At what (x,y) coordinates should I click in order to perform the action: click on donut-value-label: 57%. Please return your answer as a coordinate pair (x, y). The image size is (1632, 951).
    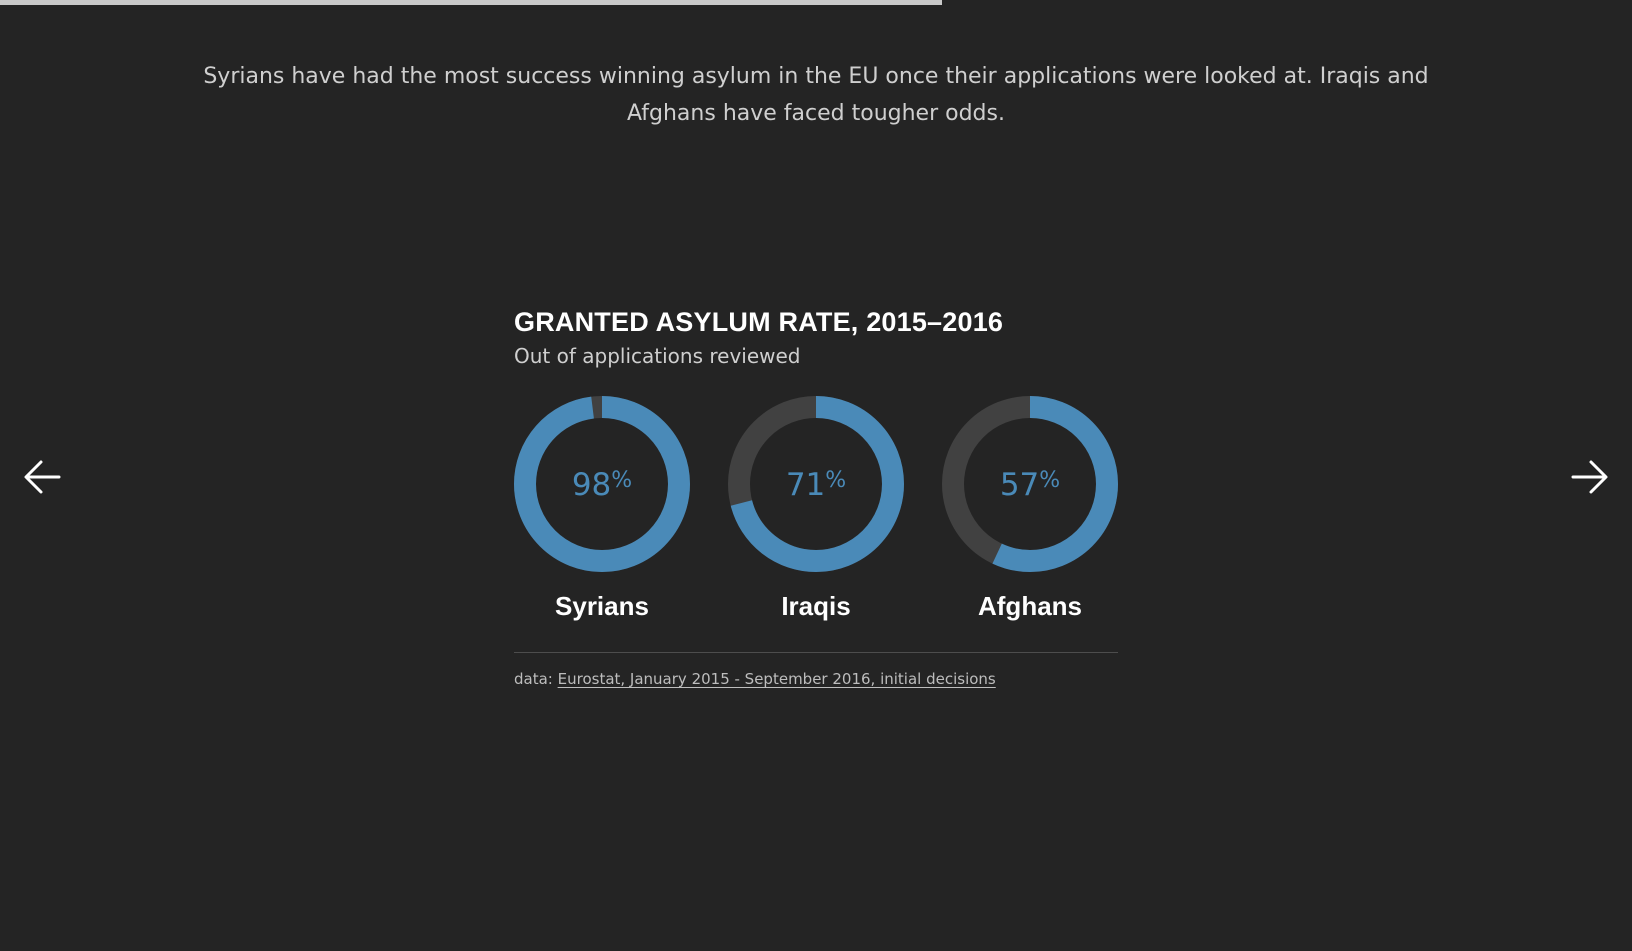
    Looking at the image, I should click on (1030, 485).